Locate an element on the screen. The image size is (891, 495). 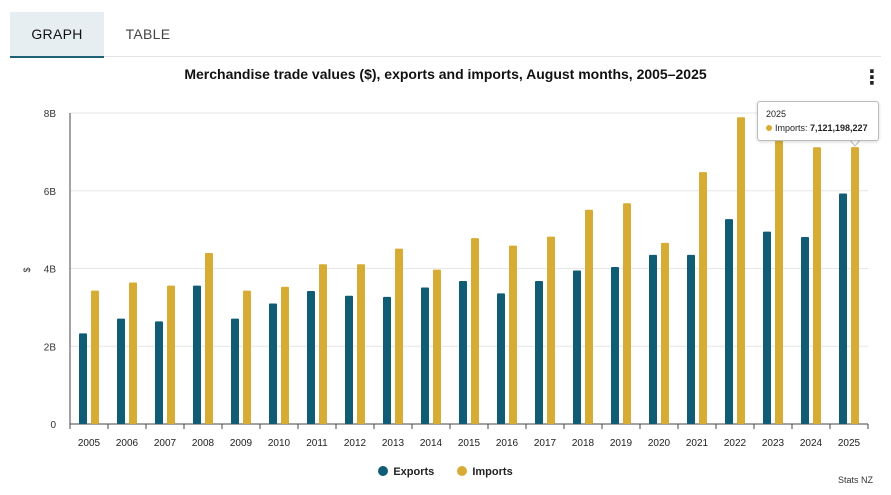
bar-exports-2015 is located at coordinates (463, 352).